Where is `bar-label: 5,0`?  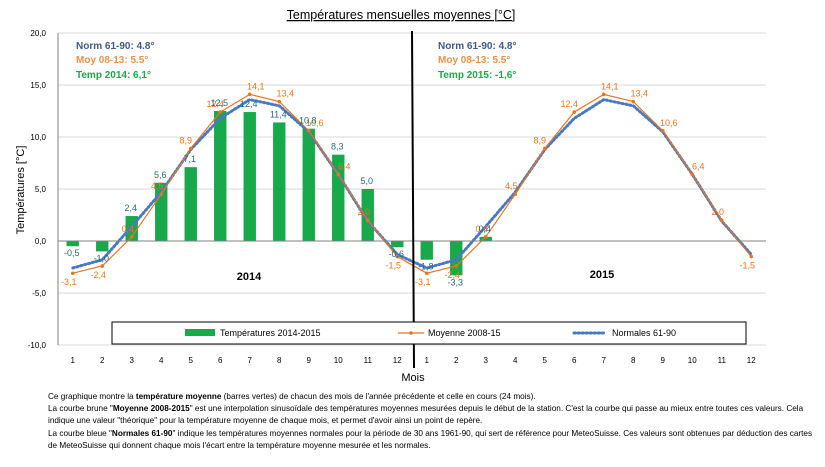
bar-label: 5,0 is located at coordinates (366, 181).